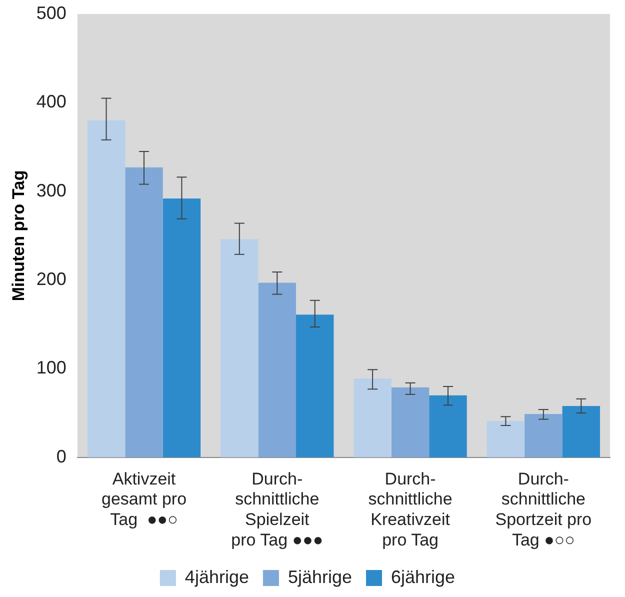 This screenshot has height=597, width=625. I want to click on x-tick-label: Durch- schnittliche Spielzeit pro Tag ●●●, so click(277, 509).